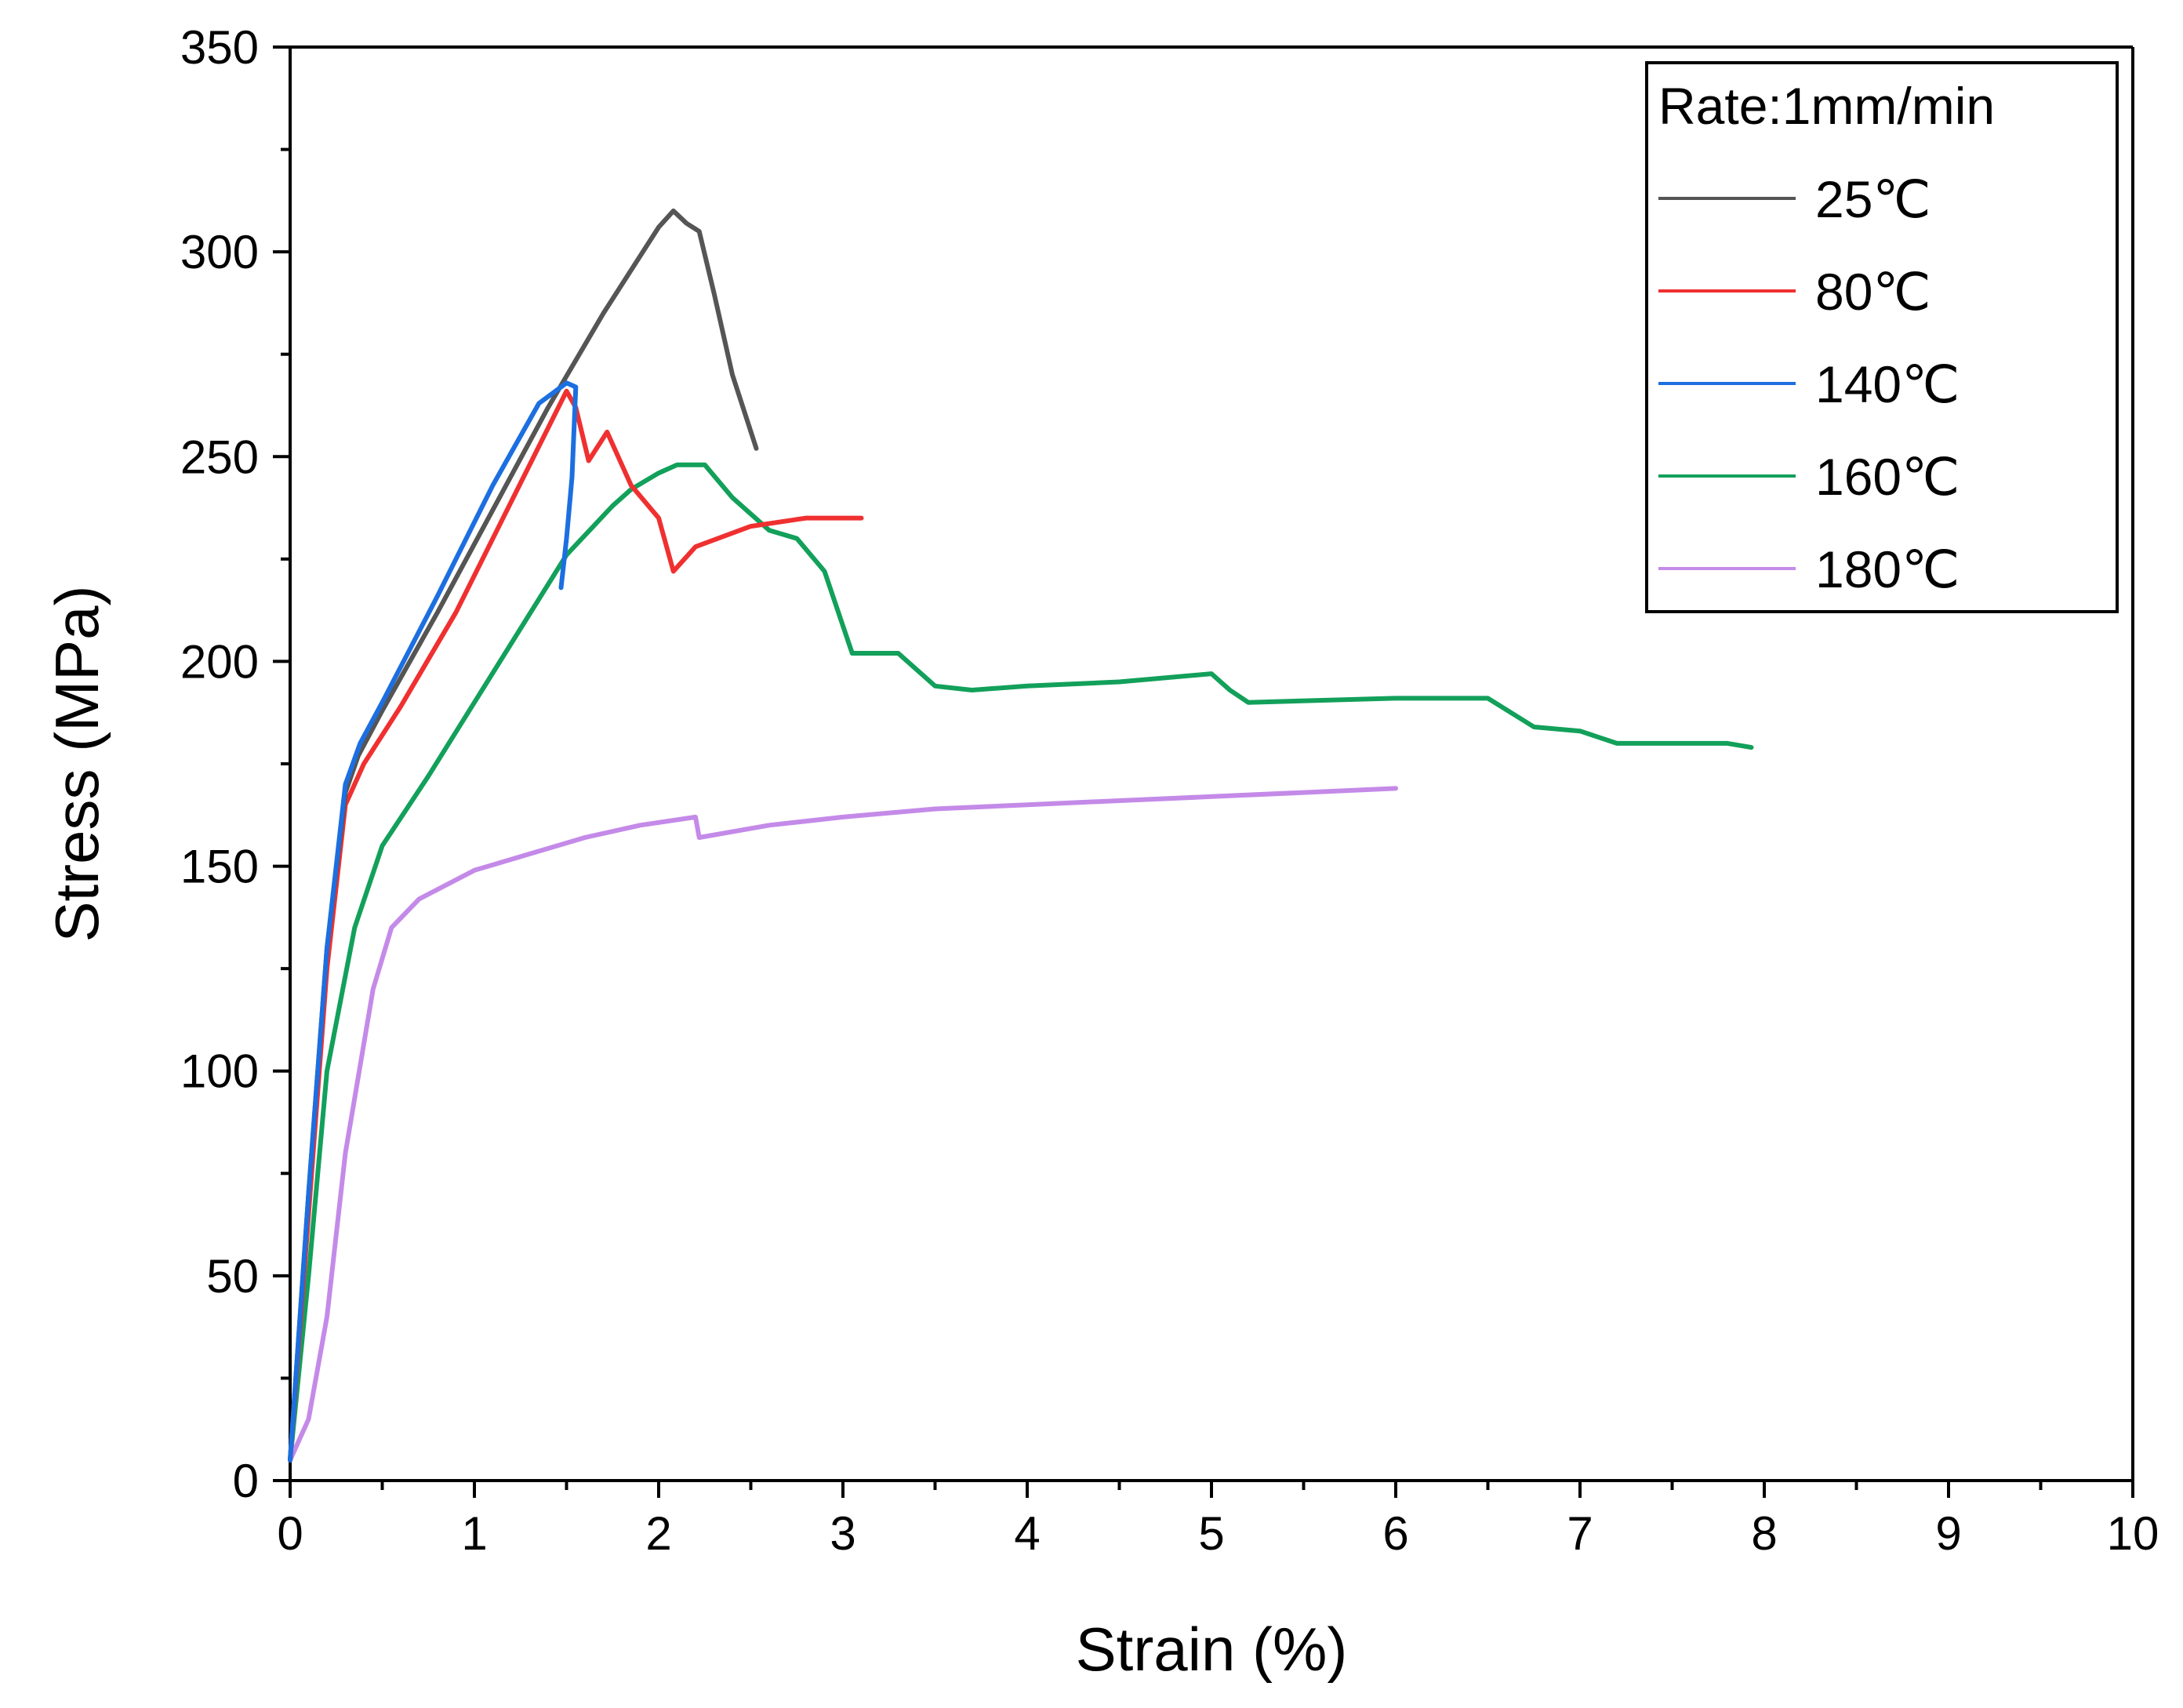 The image size is (2183, 1708). What do you see at coordinates (1211, 1533) in the screenshot?
I see `x-tick-label: 5` at bounding box center [1211, 1533].